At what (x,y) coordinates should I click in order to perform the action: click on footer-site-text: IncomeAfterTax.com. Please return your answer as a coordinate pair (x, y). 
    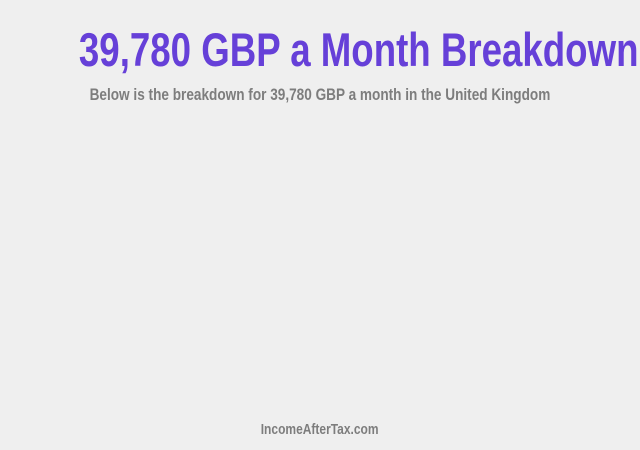
    Looking at the image, I should click on (320, 429).